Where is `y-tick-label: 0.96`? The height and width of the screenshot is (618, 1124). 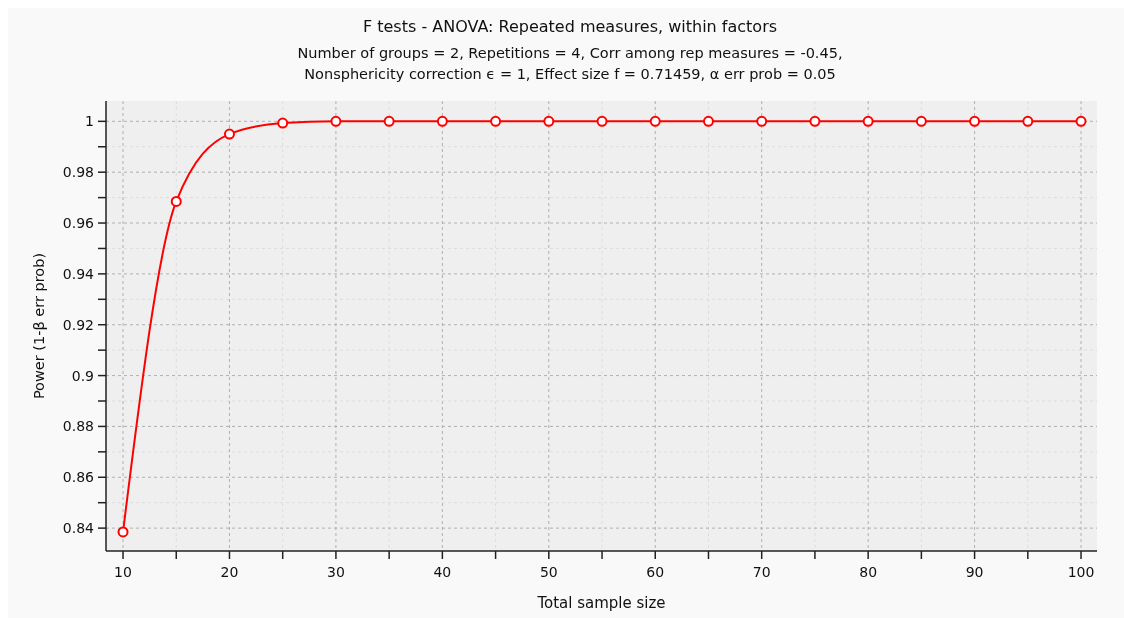 y-tick-label: 0.96 is located at coordinates (78, 223).